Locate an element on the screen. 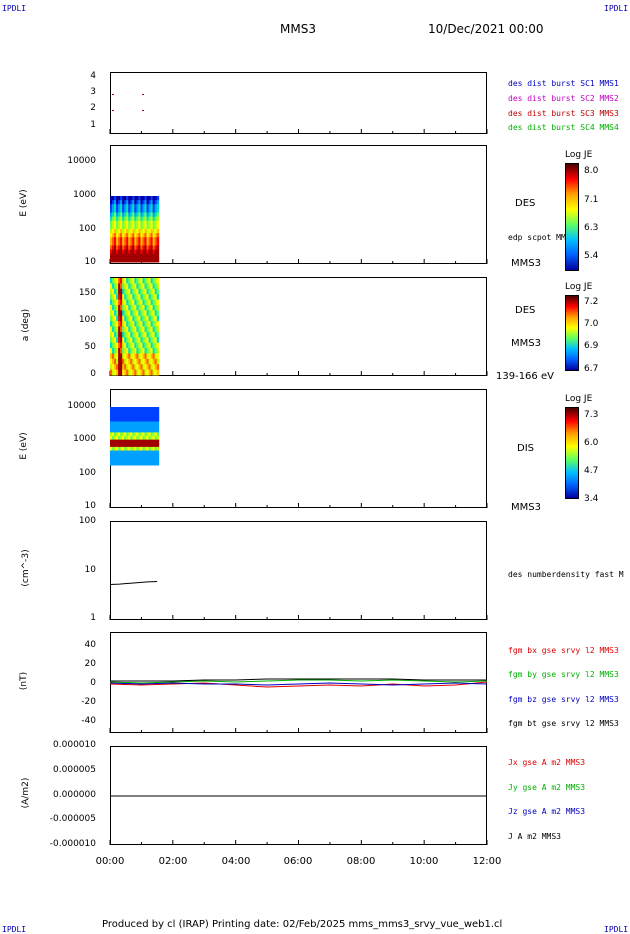  y-tick: 100 is located at coordinates (87, 229).